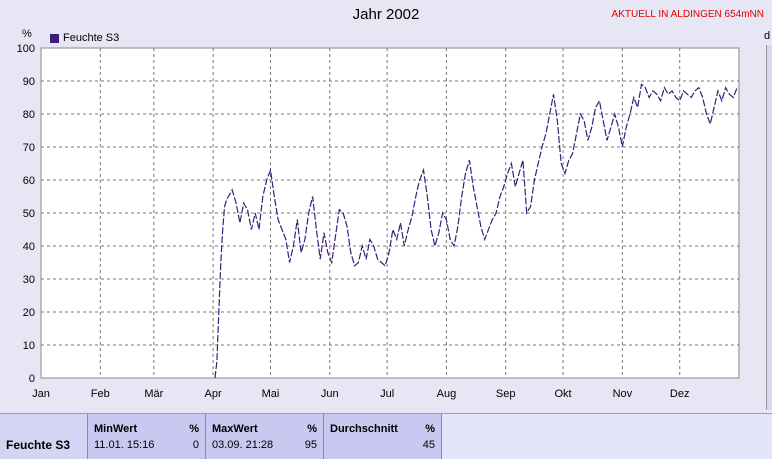 The width and height of the screenshot is (772, 459). What do you see at coordinates (607, 436) in the screenshot?
I see `empty-cell` at bounding box center [607, 436].